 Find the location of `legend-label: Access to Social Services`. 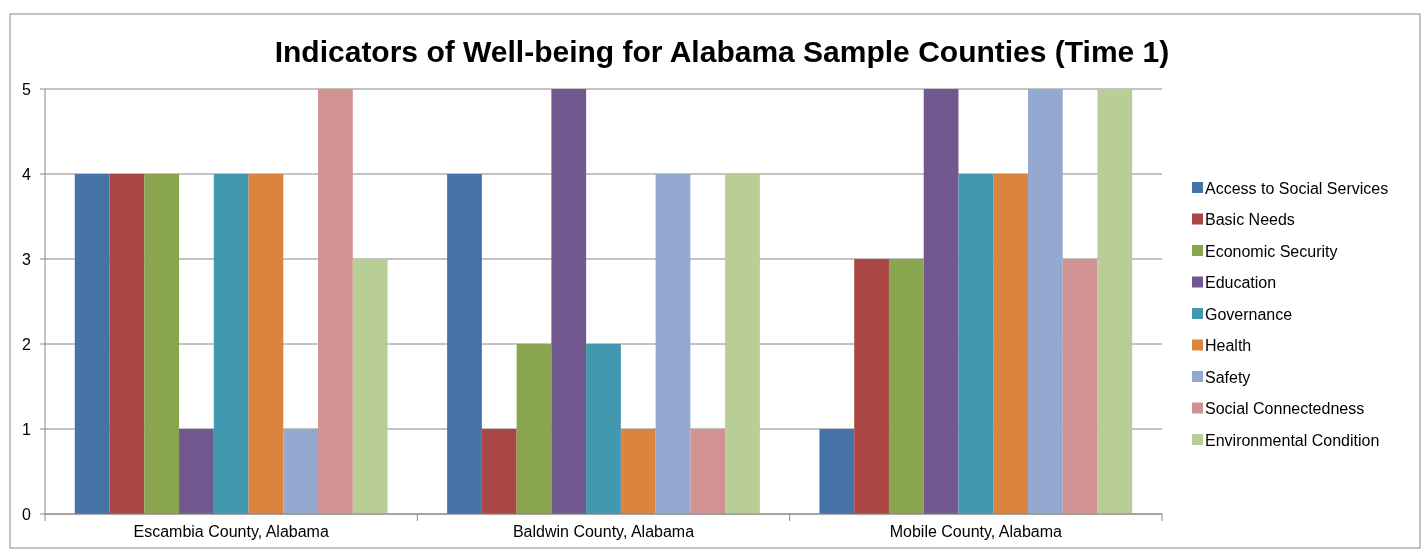

legend-label: Access to Social Services is located at coordinates (1297, 188).